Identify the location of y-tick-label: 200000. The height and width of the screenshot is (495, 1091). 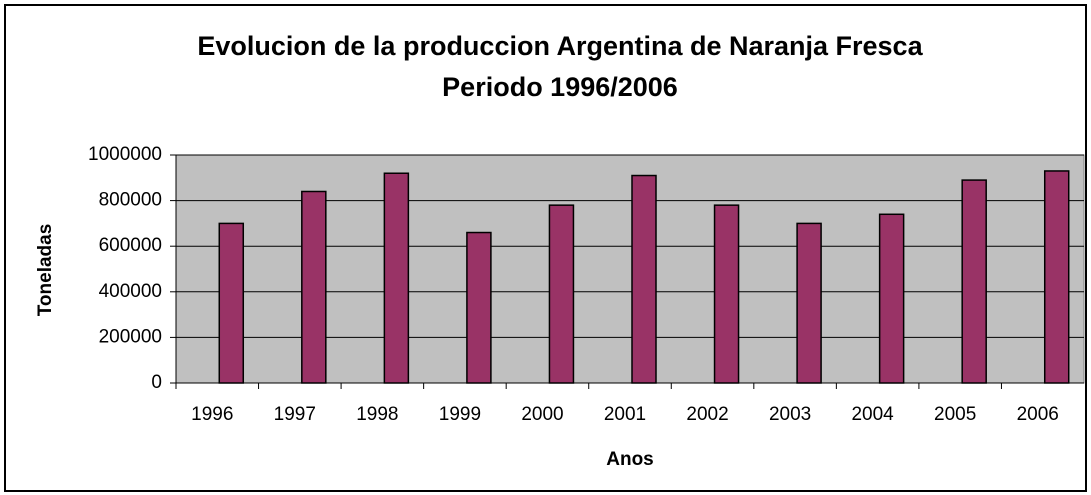
(130, 336).